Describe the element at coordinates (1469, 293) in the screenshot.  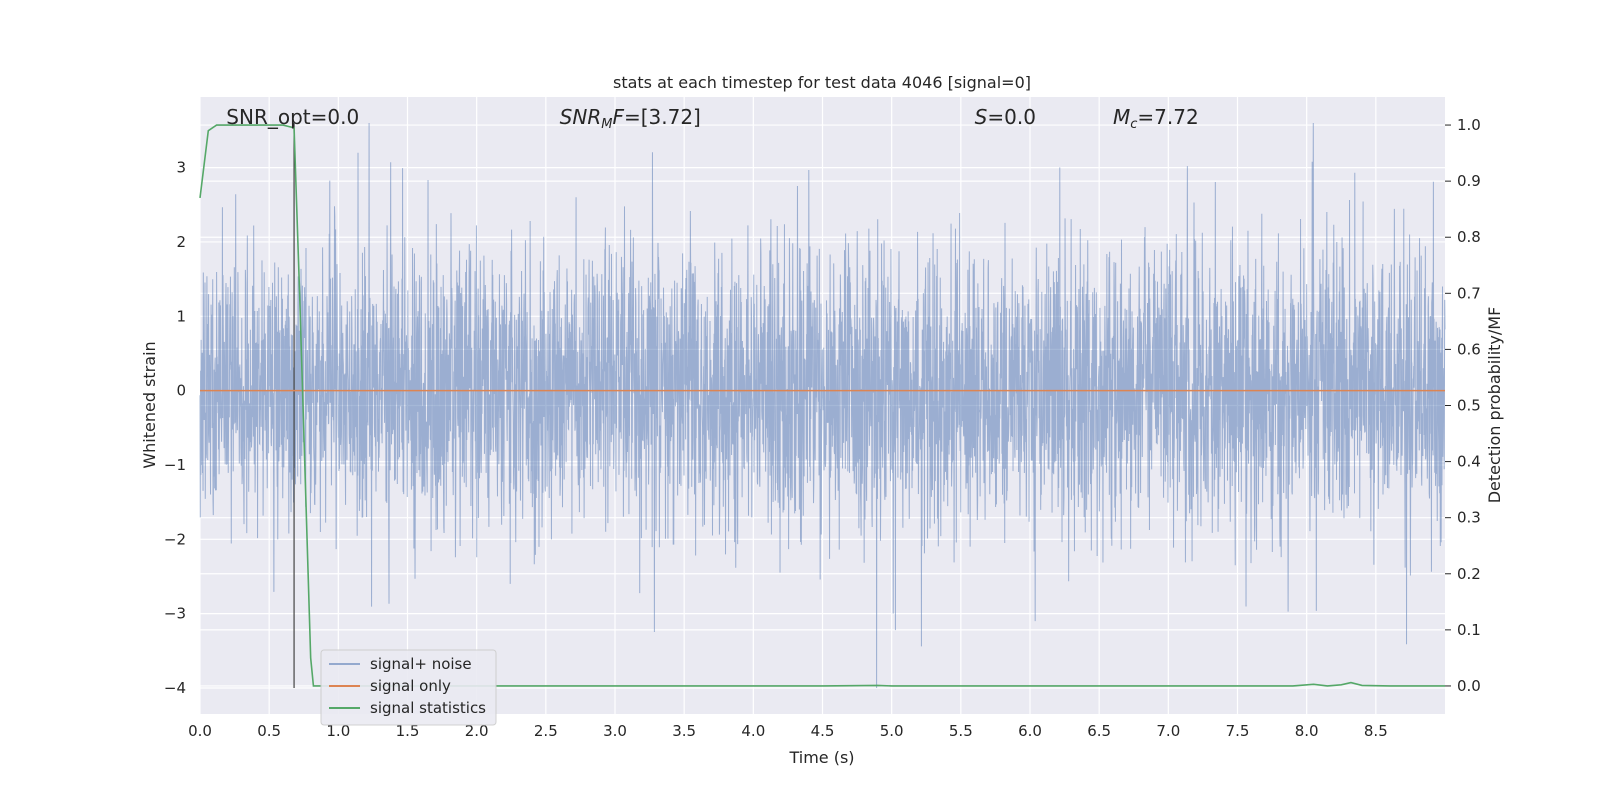
I see `y2-tick-label: 0.7` at that location.